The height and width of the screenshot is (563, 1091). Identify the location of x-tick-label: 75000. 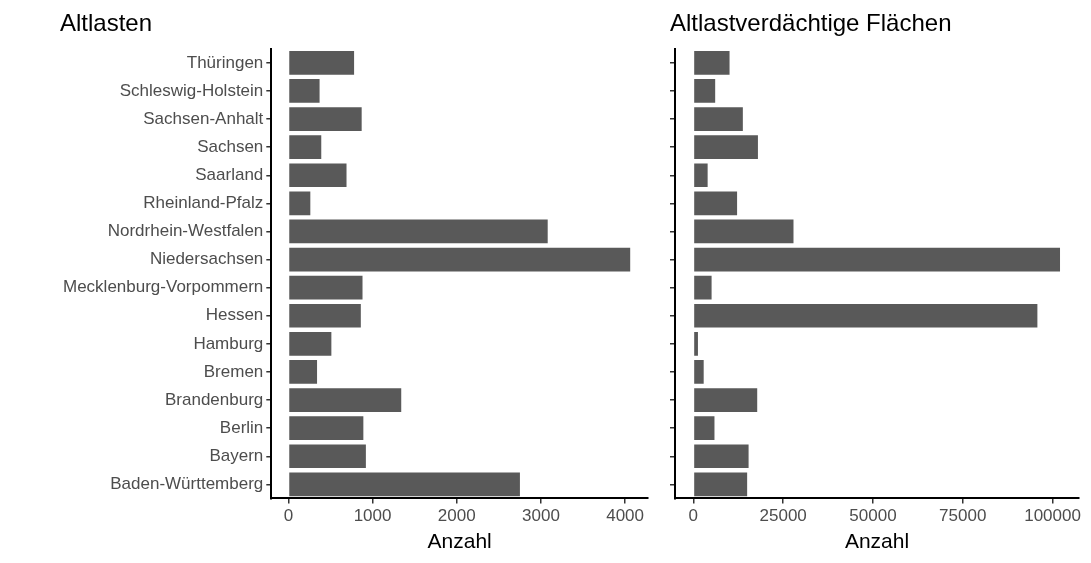
(963, 516).